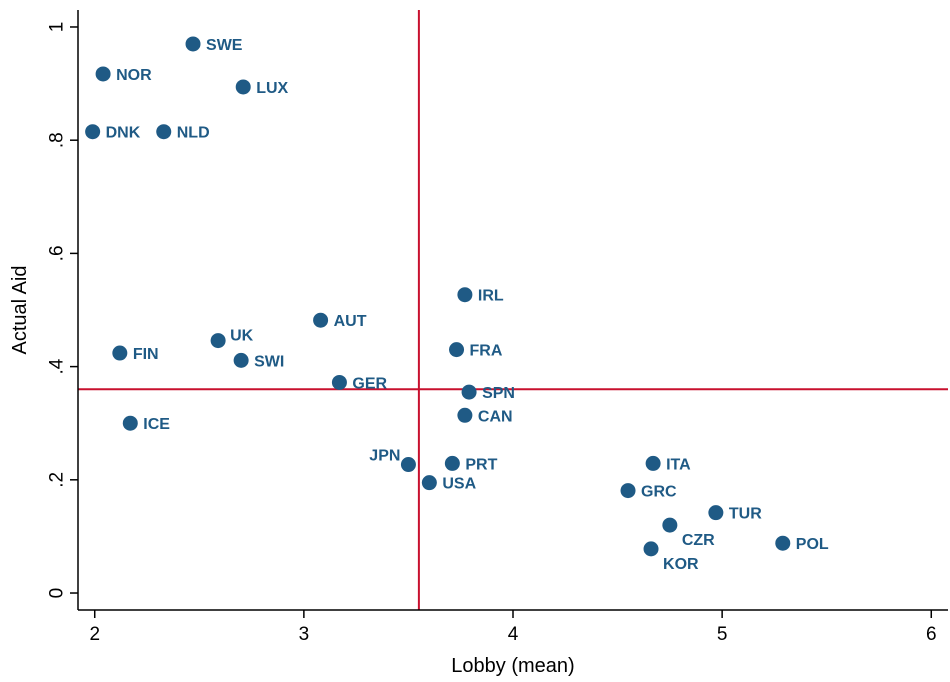 The width and height of the screenshot is (950, 682). I want to click on data-point-kor: KOR, so click(671, 557).